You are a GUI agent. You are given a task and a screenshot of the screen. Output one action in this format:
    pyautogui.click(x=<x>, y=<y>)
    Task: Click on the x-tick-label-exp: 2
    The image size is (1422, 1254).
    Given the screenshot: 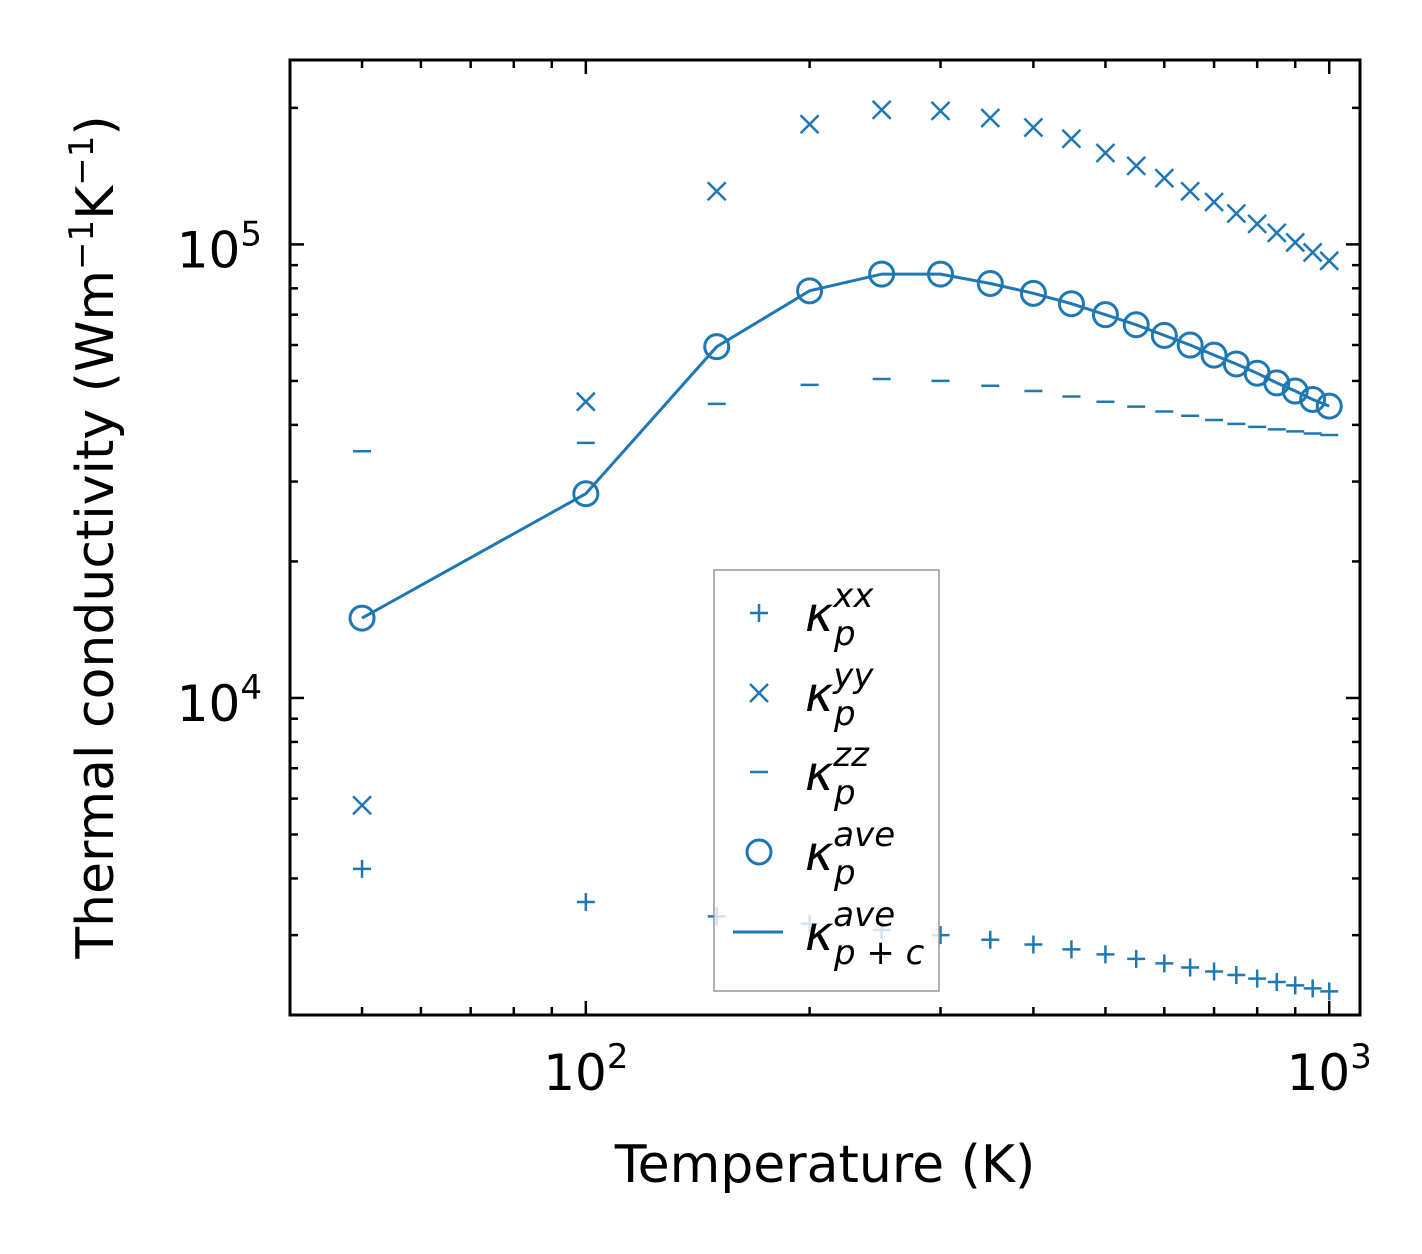 What is the action you would take?
    pyautogui.click(x=618, y=1057)
    